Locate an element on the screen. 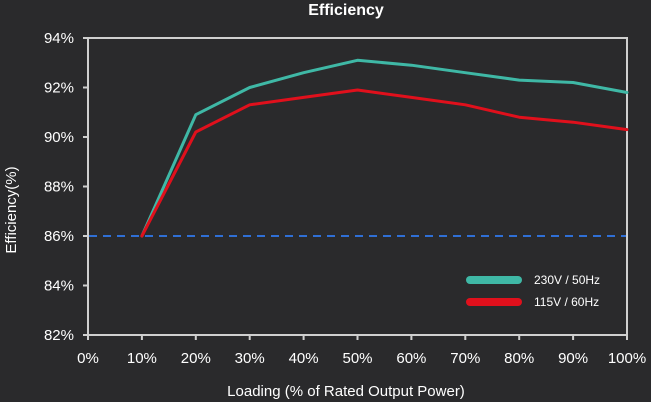 The image size is (651, 402). x-axis-ticks: 0% 10% 20% 30% 40% 50% 60% 70% 80% 90% 100% is located at coordinates (361, 351).